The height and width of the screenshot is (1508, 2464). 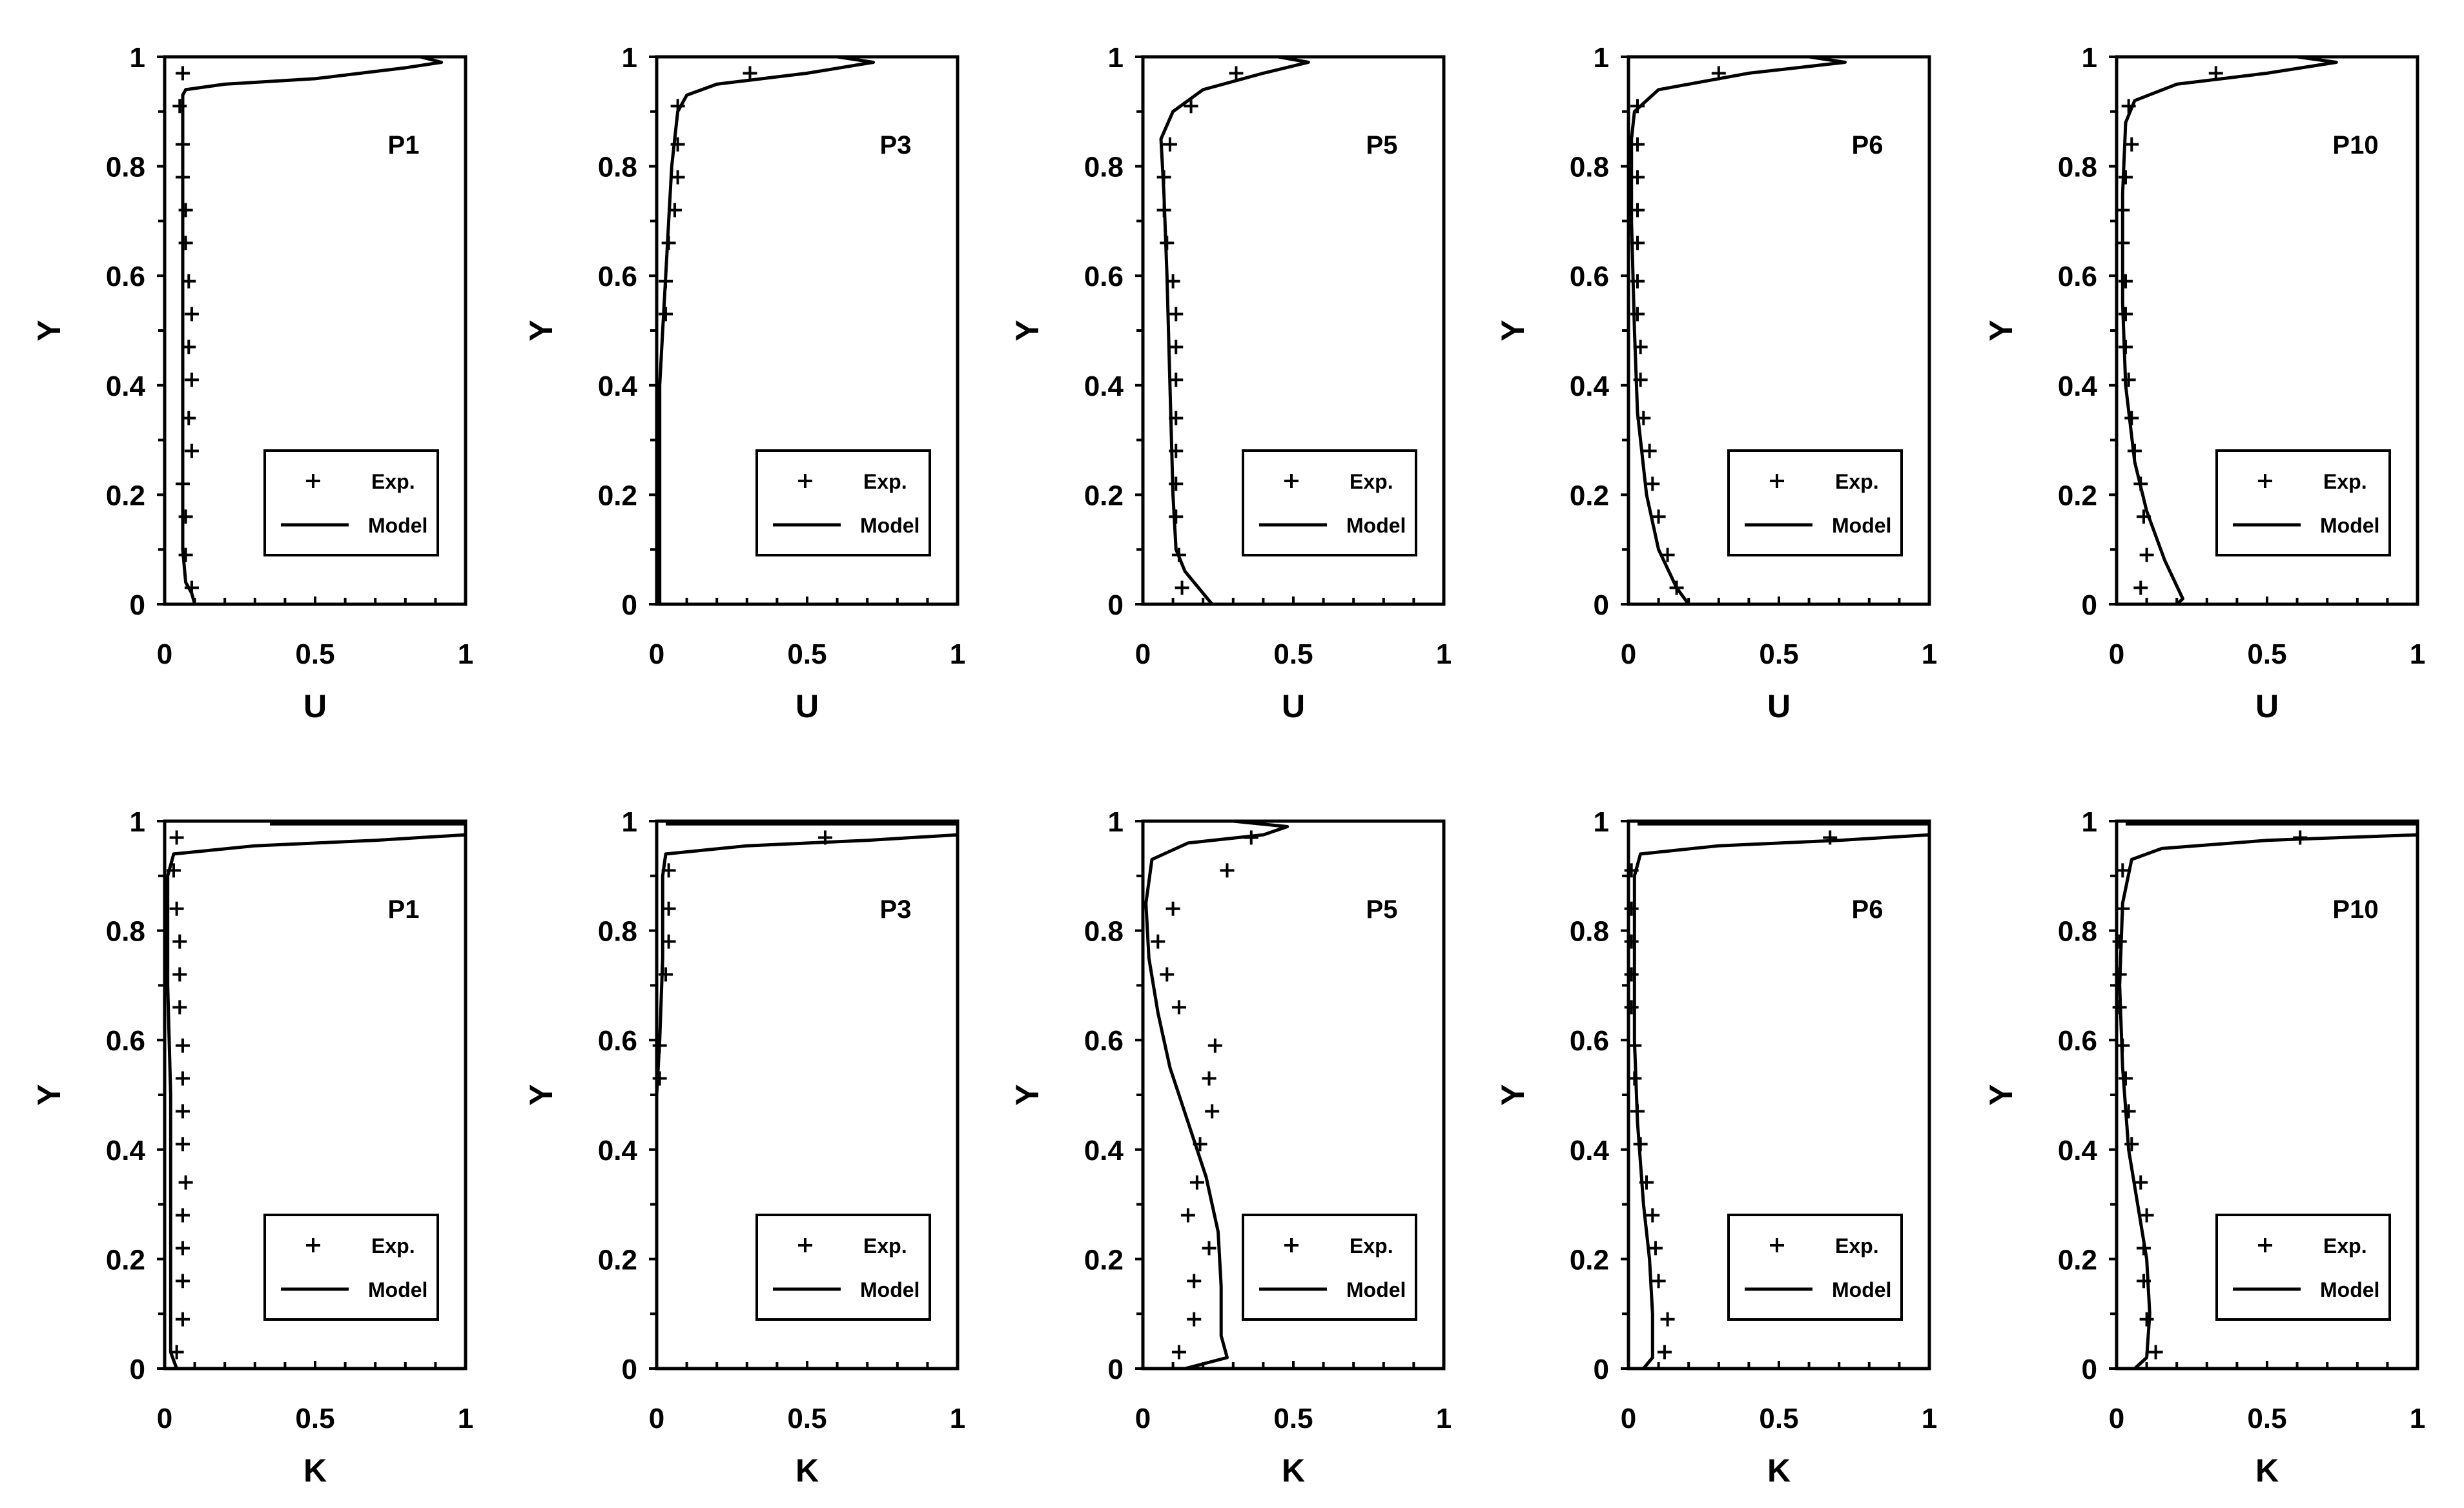 I want to click on panel-label: P10, so click(x=2355, y=909).